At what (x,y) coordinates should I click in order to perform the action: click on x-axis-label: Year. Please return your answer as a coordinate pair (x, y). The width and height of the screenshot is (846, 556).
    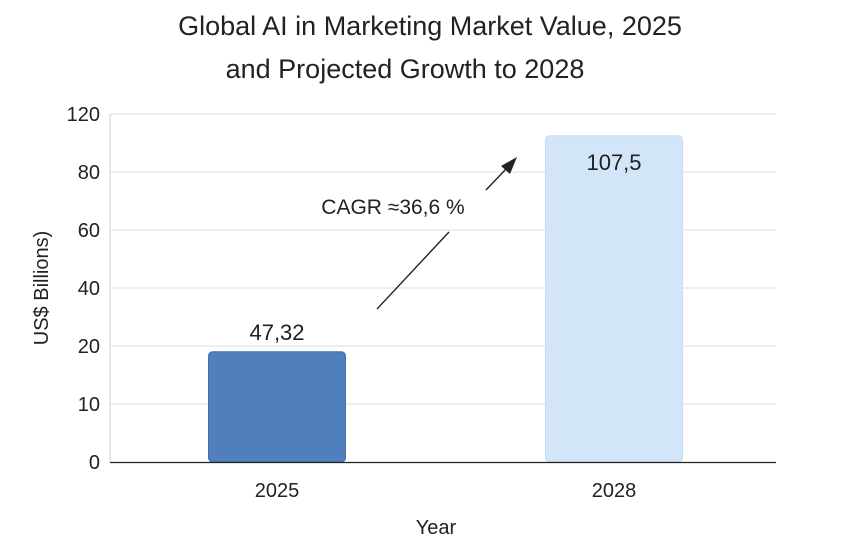
    Looking at the image, I should click on (436, 528).